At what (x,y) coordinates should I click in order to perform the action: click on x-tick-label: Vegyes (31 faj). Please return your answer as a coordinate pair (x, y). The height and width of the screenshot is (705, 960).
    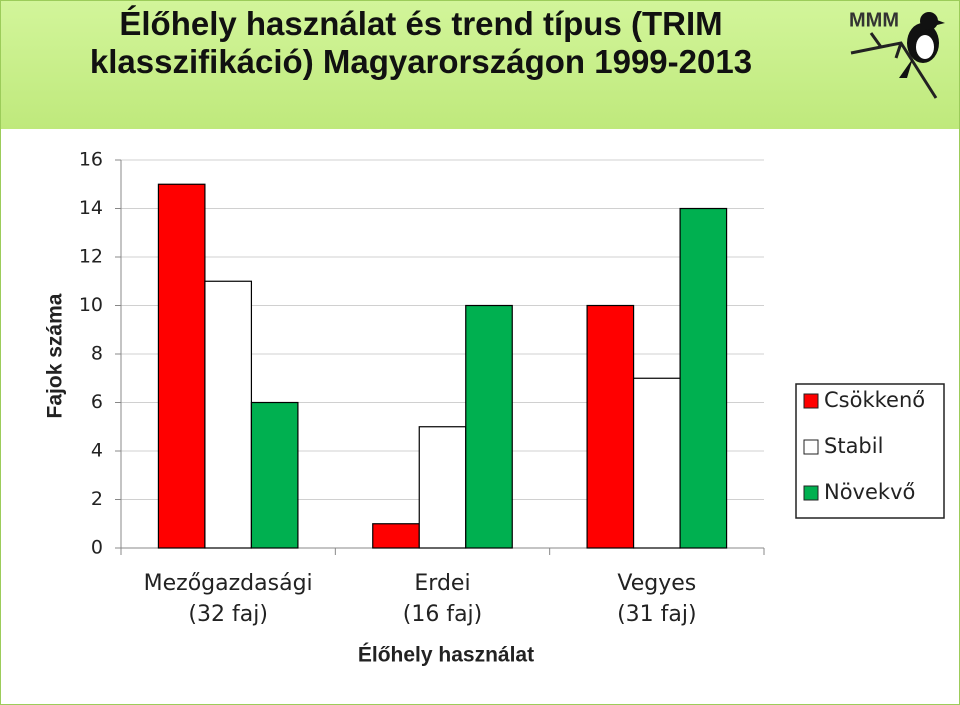
    Looking at the image, I should click on (657, 599).